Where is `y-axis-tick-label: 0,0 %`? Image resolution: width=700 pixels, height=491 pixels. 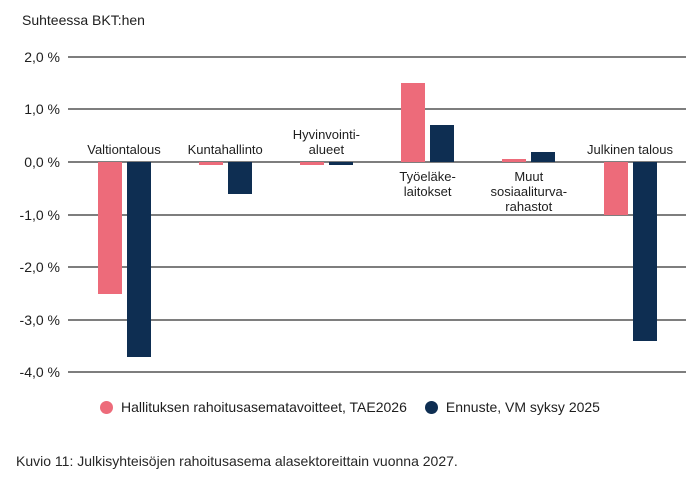 y-axis-tick-label: 0,0 % is located at coordinates (42, 162).